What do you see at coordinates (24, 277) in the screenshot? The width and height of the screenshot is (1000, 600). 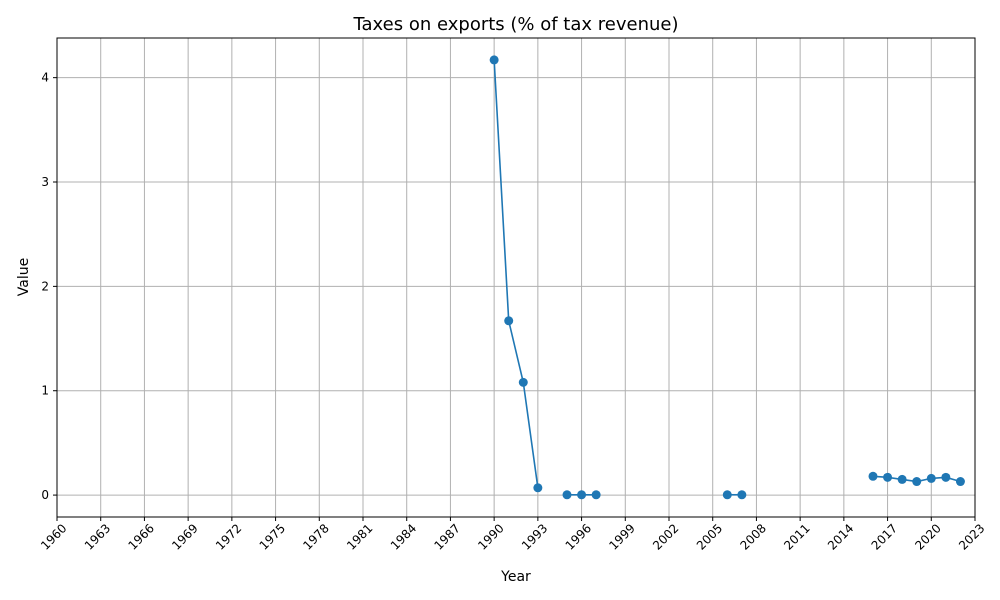 I see `y-axis-title: Value` at bounding box center [24, 277].